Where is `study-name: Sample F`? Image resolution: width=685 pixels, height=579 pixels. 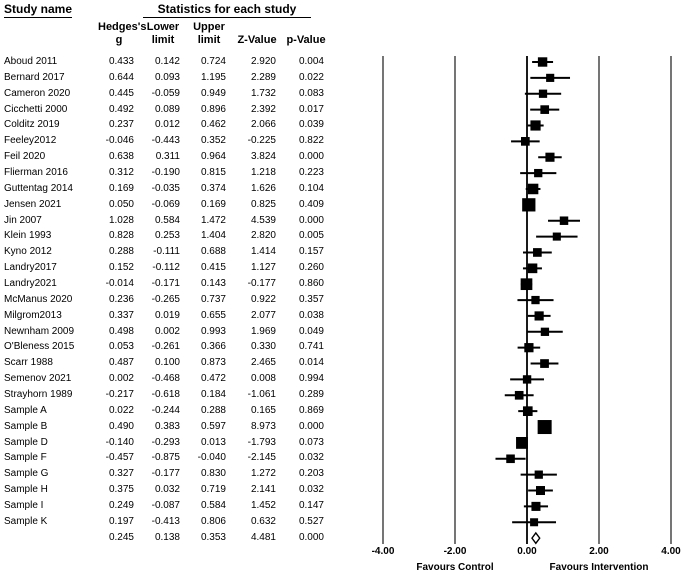 study-name: Sample F is located at coordinates (25, 458).